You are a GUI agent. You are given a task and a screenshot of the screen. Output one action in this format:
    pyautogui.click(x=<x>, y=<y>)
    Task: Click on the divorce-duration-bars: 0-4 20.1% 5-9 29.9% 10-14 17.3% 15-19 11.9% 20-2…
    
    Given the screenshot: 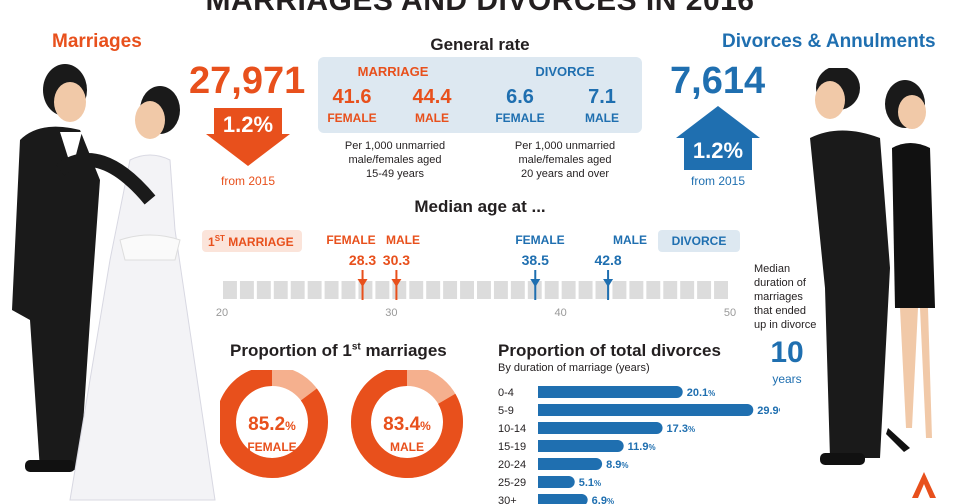 What is the action you would take?
    pyautogui.click(x=639, y=445)
    